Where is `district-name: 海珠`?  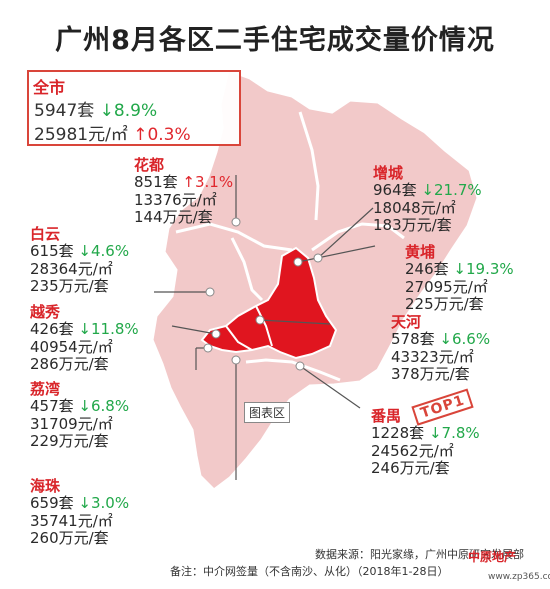 district-name: 海珠 is located at coordinates (45, 486).